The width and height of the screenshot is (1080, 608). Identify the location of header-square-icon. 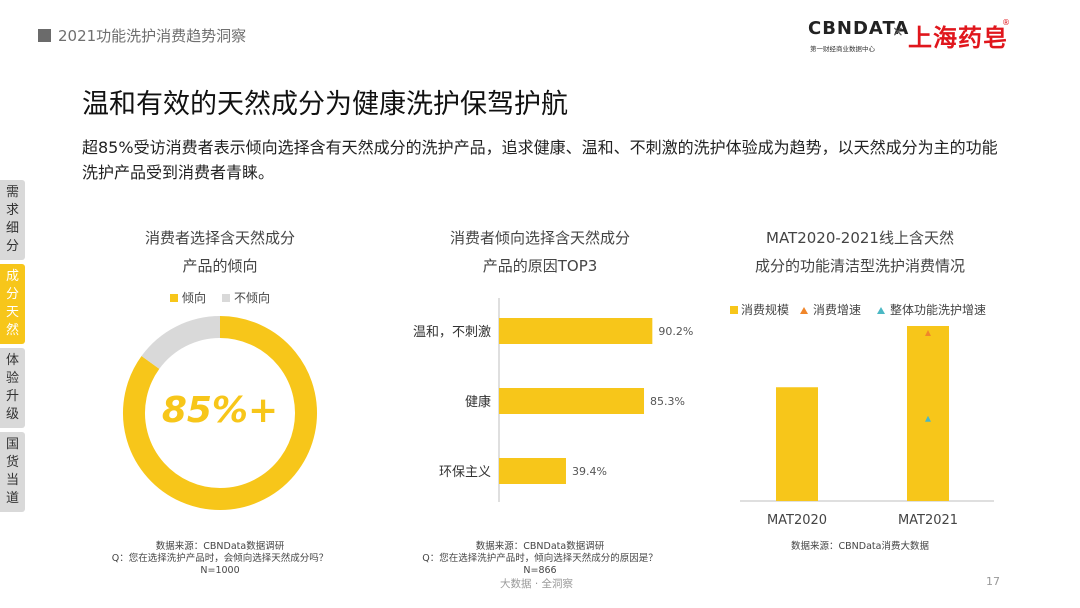
(44, 35).